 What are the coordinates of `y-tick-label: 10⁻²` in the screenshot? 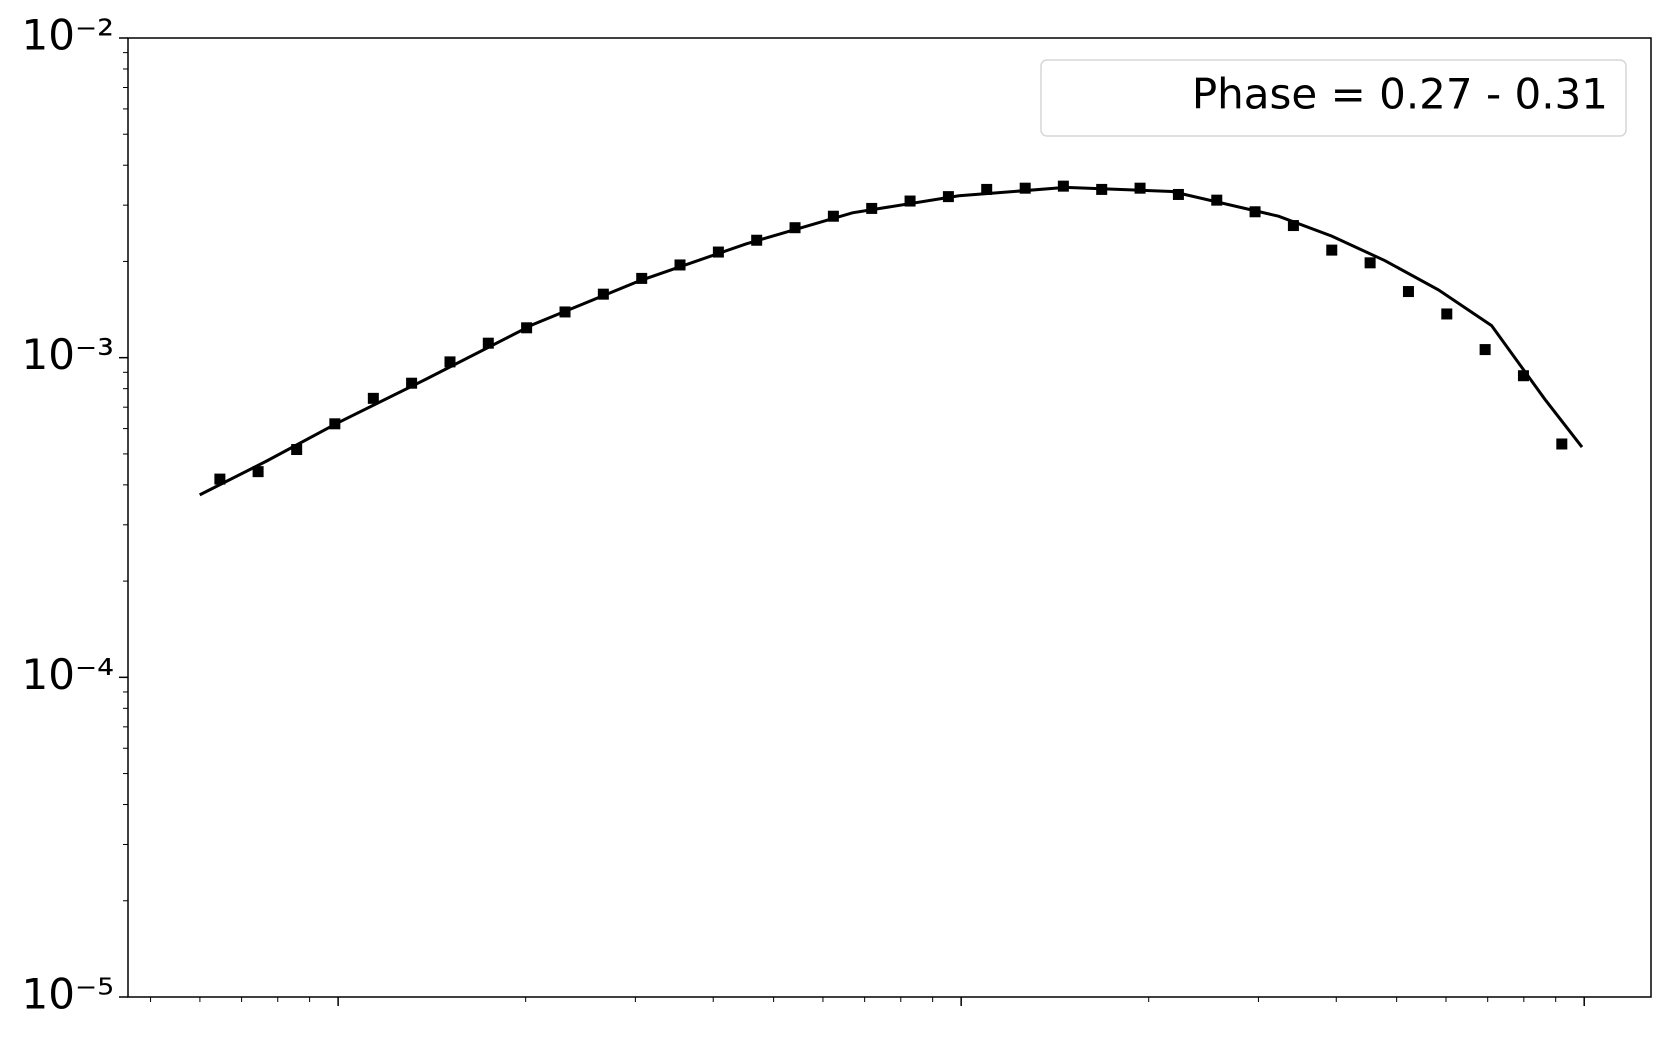 It's located at (68, 35).